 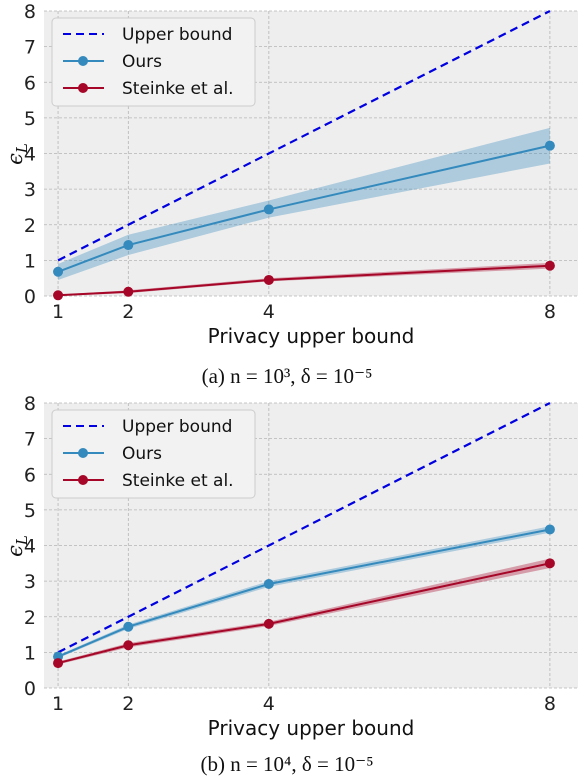 What do you see at coordinates (286, 764) in the screenshot?
I see `panel-caption: (b) n = 10⁴, δ = 10⁻⁵` at bounding box center [286, 764].